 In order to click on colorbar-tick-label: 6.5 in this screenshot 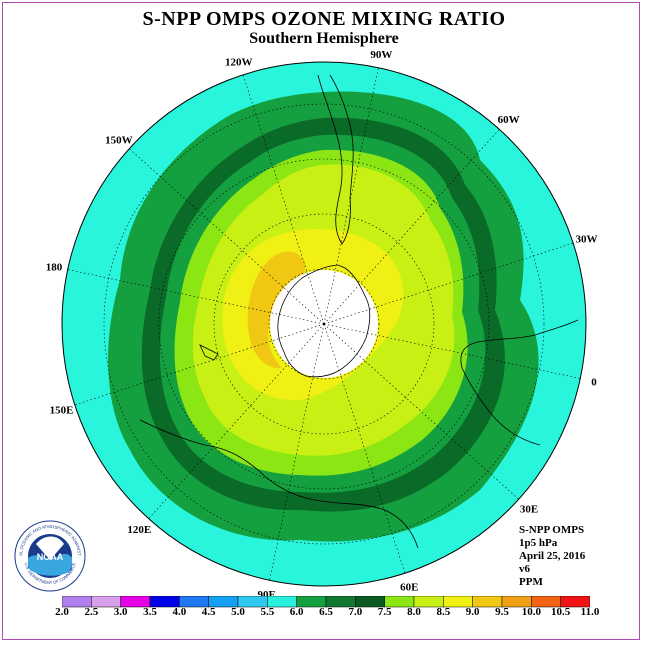, I will do `click(326, 612)`.